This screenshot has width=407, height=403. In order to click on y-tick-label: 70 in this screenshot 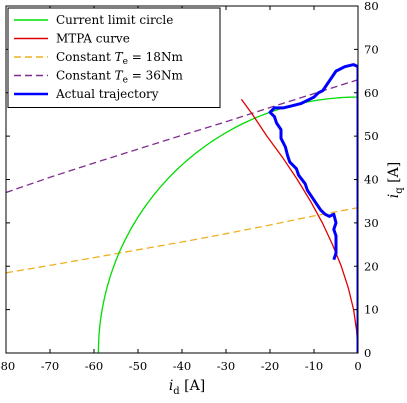, I will do `click(371, 49)`.